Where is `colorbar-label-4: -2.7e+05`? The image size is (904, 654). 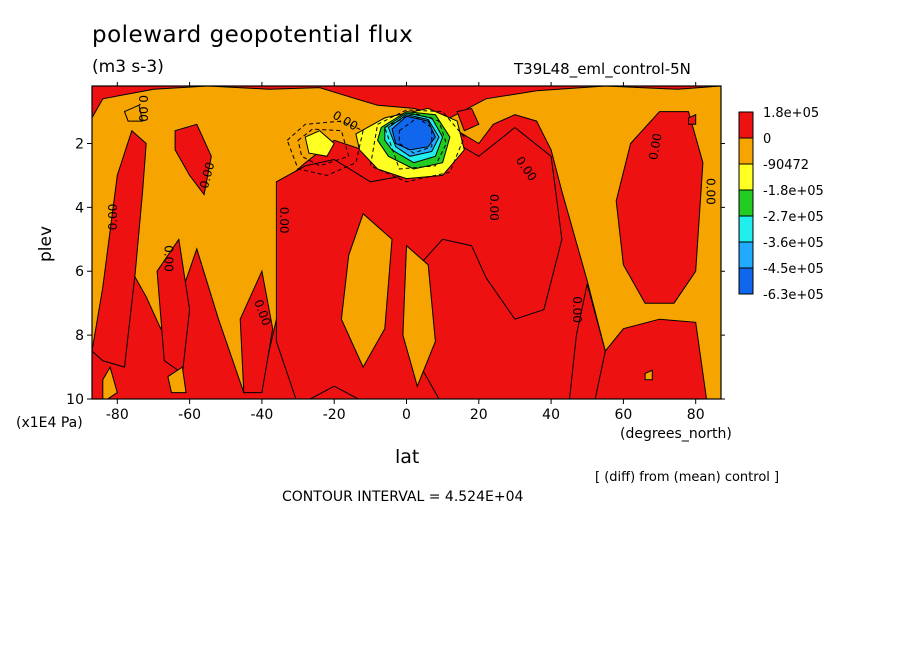 colorbar-label-4: -2.7e+05 is located at coordinates (793, 217).